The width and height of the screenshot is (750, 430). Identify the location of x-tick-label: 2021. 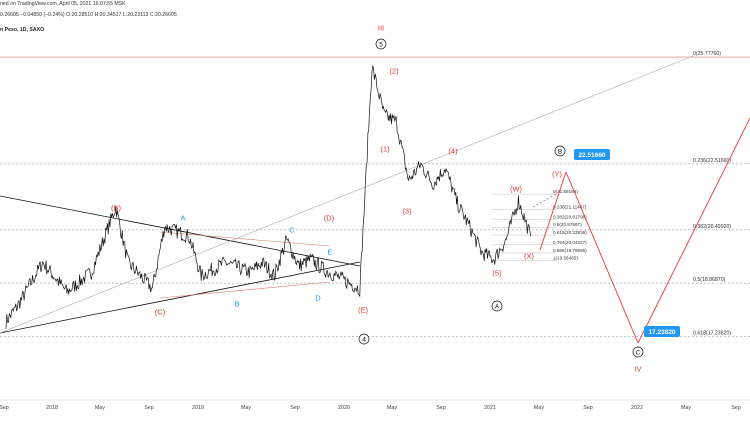
(490, 408).